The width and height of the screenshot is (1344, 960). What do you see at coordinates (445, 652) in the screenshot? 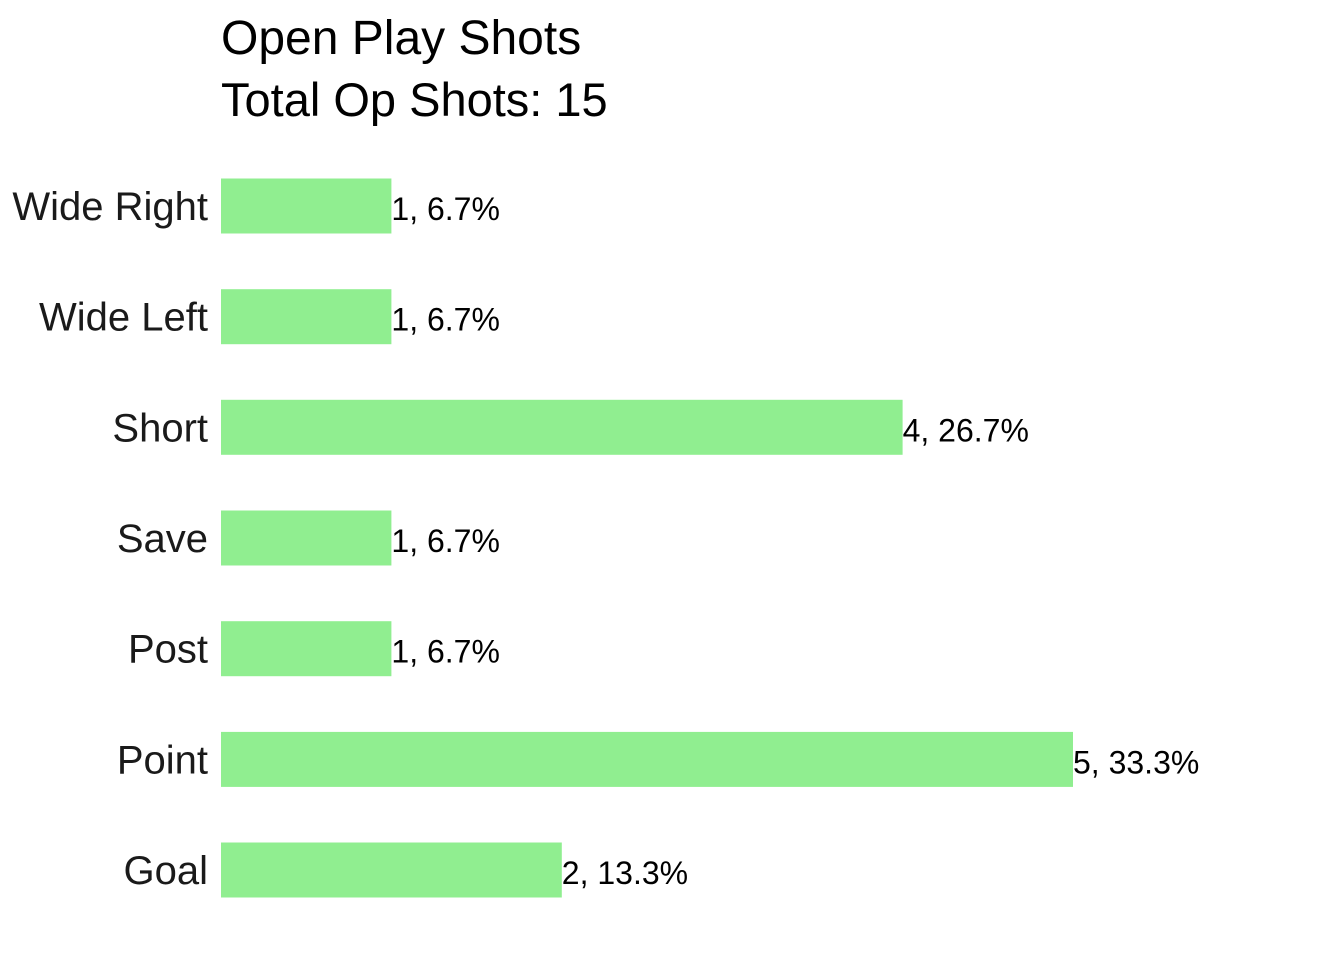
I see `data-label-post: 1, 6.7%` at bounding box center [445, 652].